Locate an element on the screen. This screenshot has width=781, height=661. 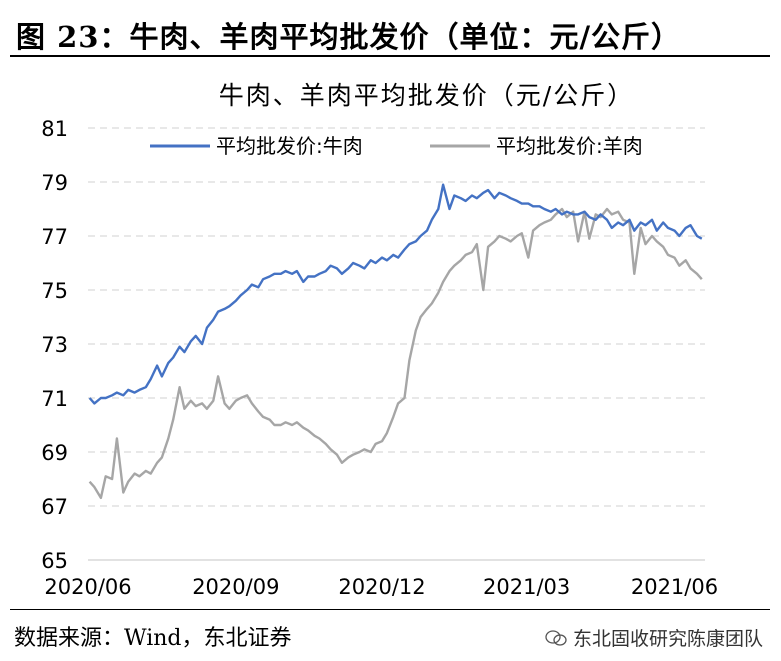
y-tick-label: 71 is located at coordinates (54, 399).